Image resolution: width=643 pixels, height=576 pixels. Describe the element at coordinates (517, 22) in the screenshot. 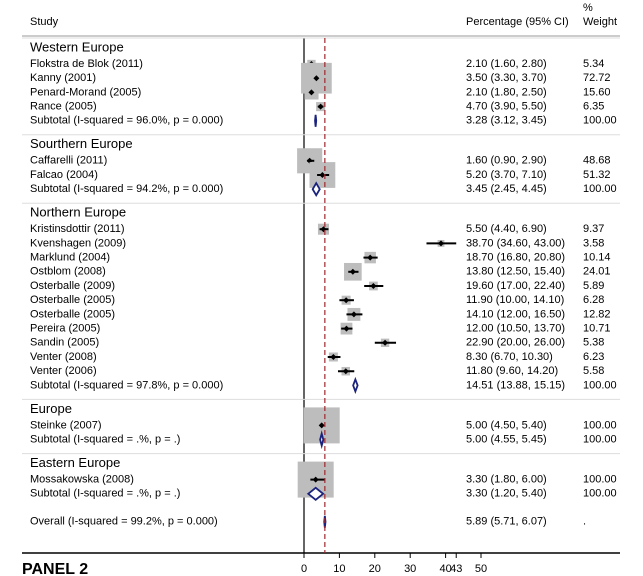

I see `header-ci: Percentage (95% CI)` at that location.